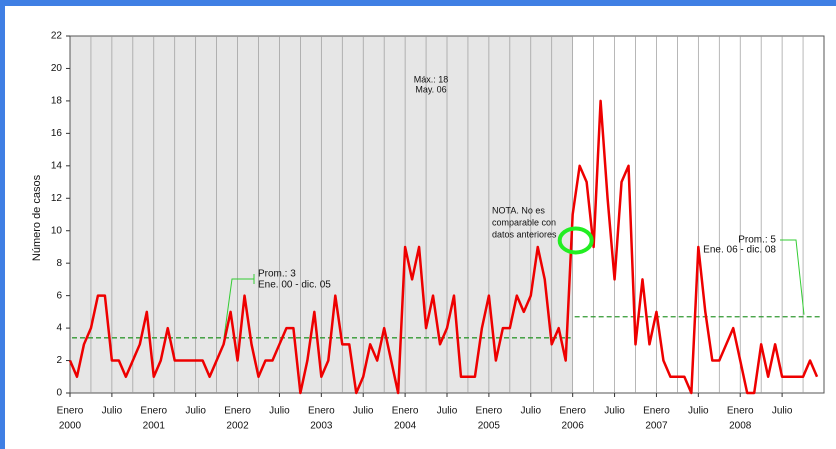  What do you see at coordinates (59, 360) in the screenshot?
I see `y-tick-label: 2` at bounding box center [59, 360].